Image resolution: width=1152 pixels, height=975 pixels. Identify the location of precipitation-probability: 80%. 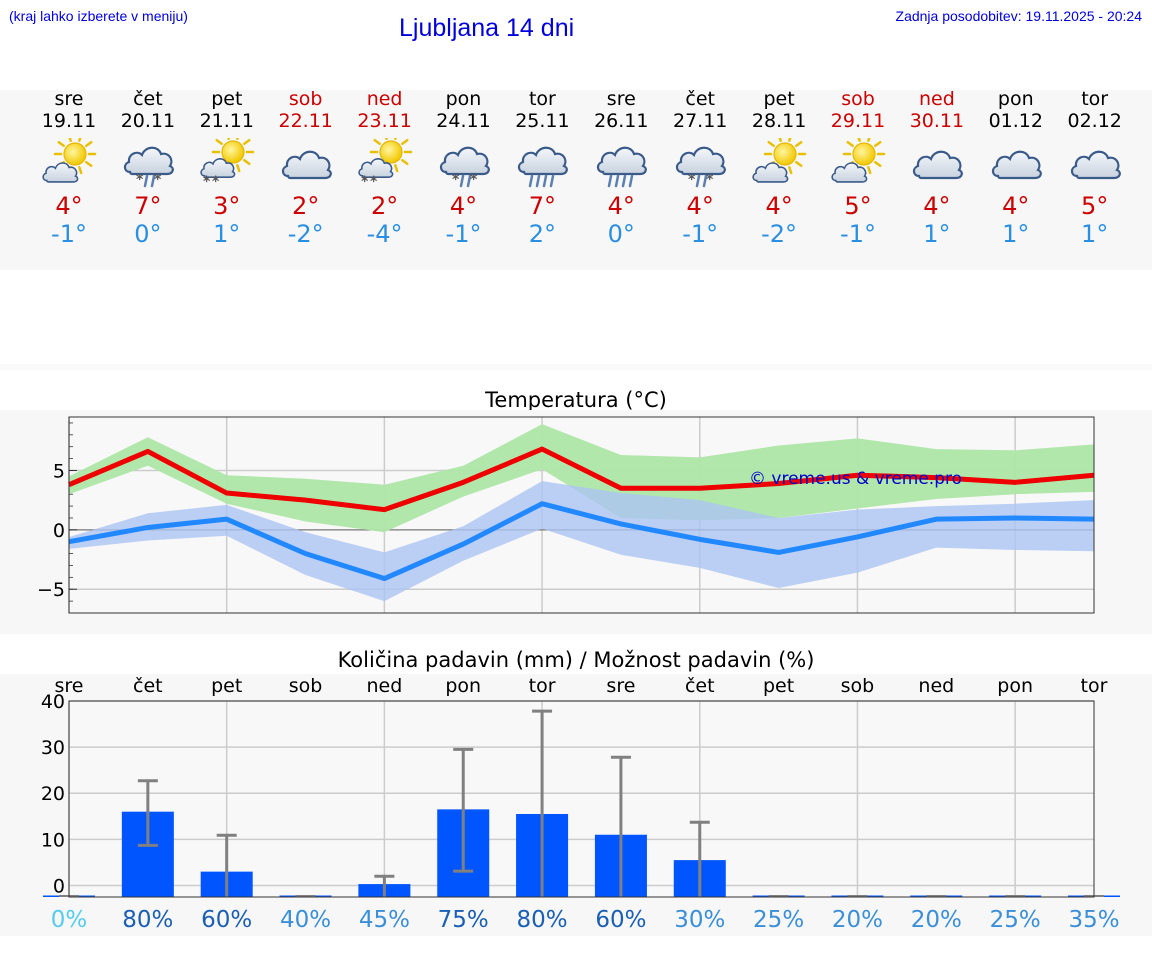
(542, 920).